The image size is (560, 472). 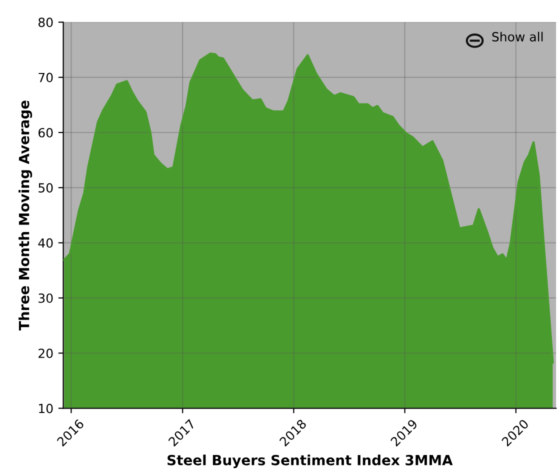 What do you see at coordinates (45, 243) in the screenshot?
I see `y-tick-label: 40` at bounding box center [45, 243].